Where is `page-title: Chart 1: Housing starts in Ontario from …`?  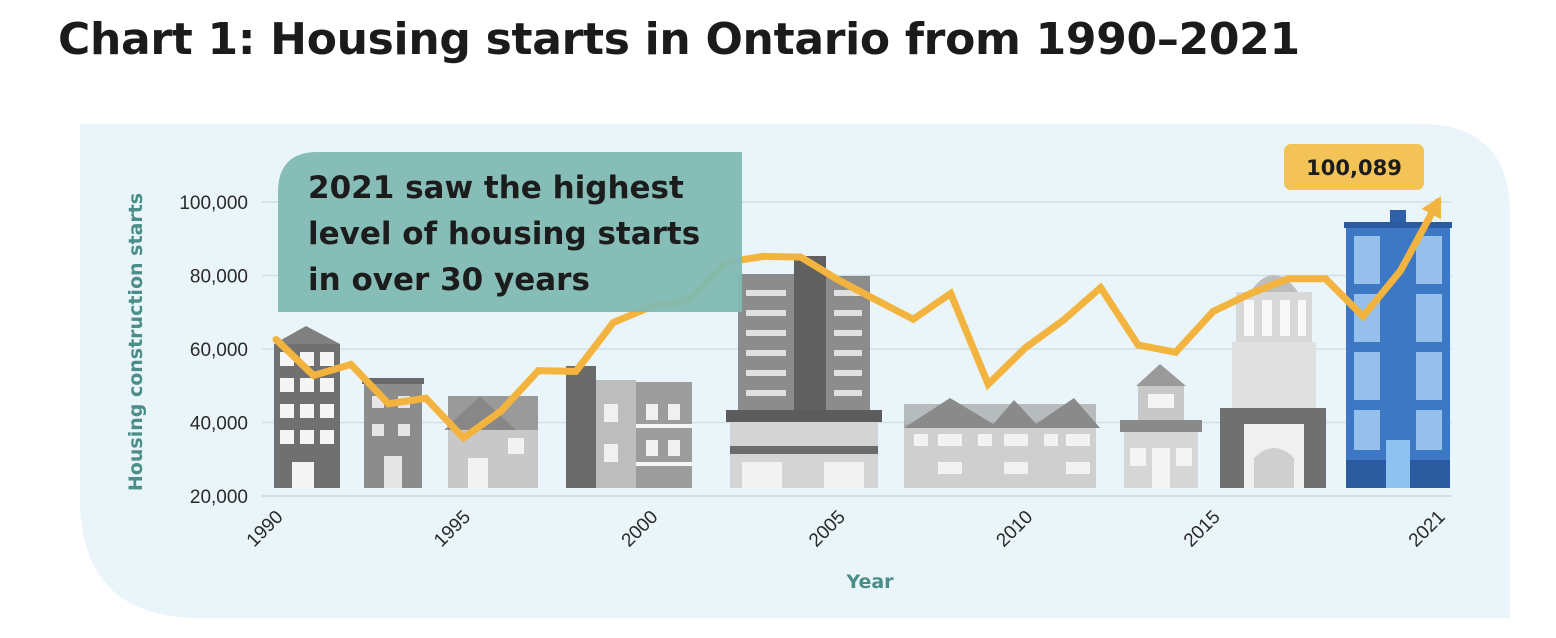 page-title: Chart 1: Housing starts in Ontario from … is located at coordinates (679, 39).